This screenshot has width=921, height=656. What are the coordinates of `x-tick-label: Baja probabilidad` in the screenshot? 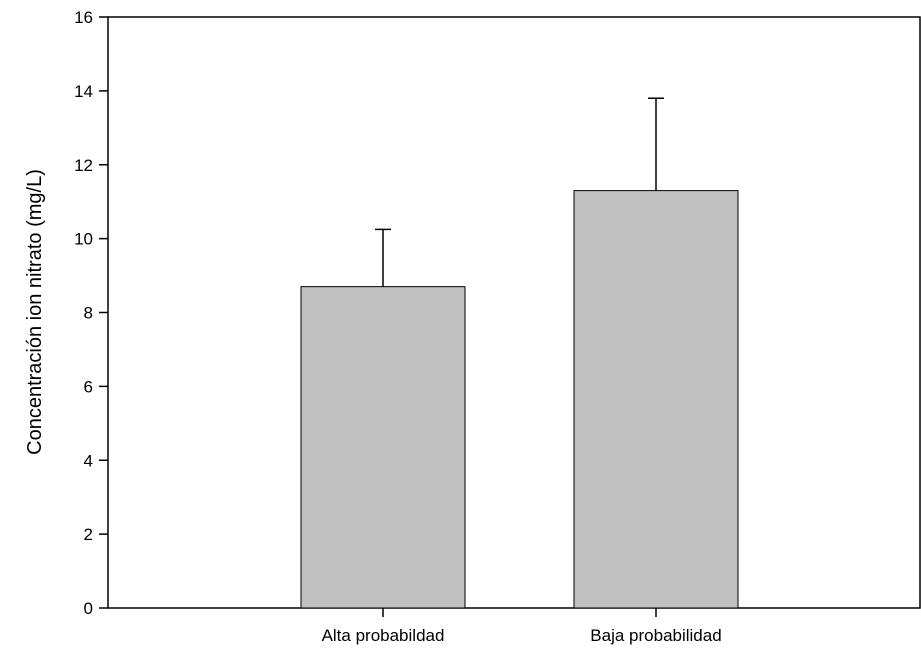 It's located at (655, 635).